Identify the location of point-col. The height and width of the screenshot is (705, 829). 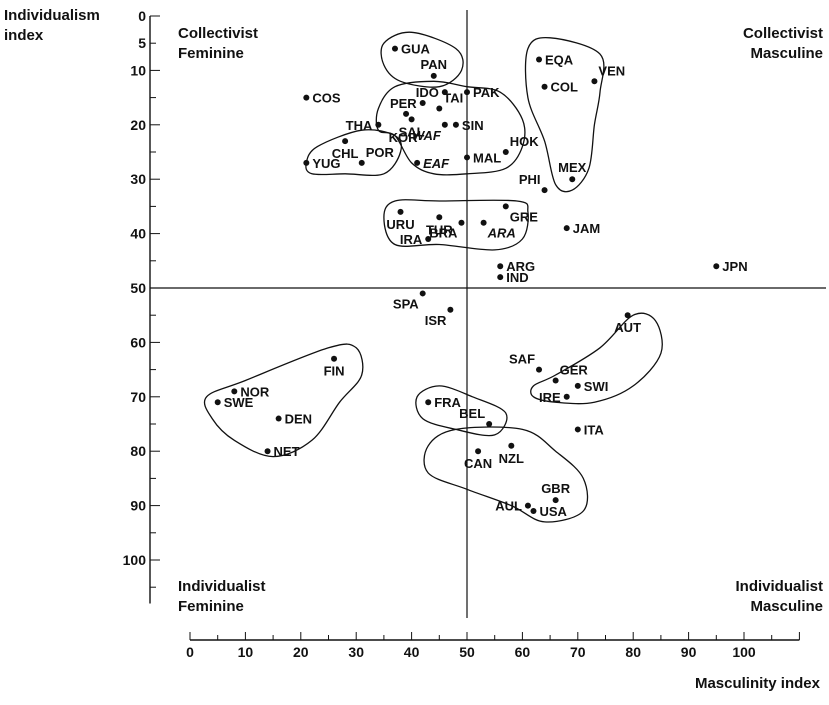
(544, 86).